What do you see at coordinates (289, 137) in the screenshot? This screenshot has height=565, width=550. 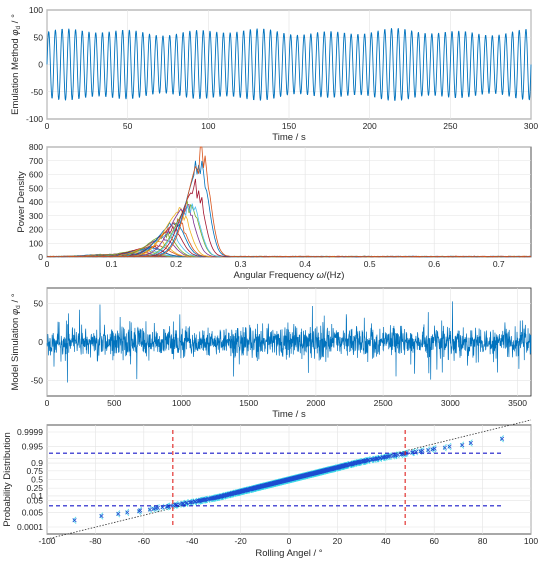 I see `panel1-xlabel: Time / s` at bounding box center [289, 137].